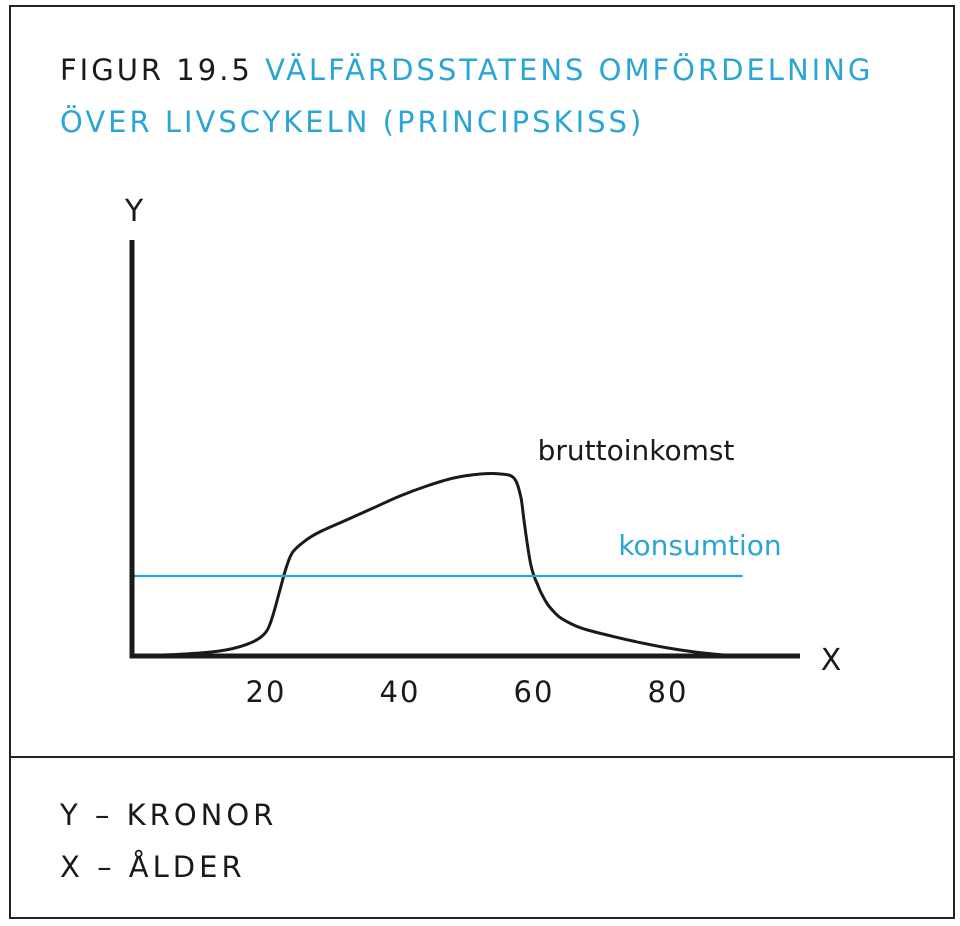  Describe the element at coordinates (352, 122) in the screenshot. I see `figure-title-line-2: ÖVER LIVSCYKELN (PRINCIPSKISS)` at that location.